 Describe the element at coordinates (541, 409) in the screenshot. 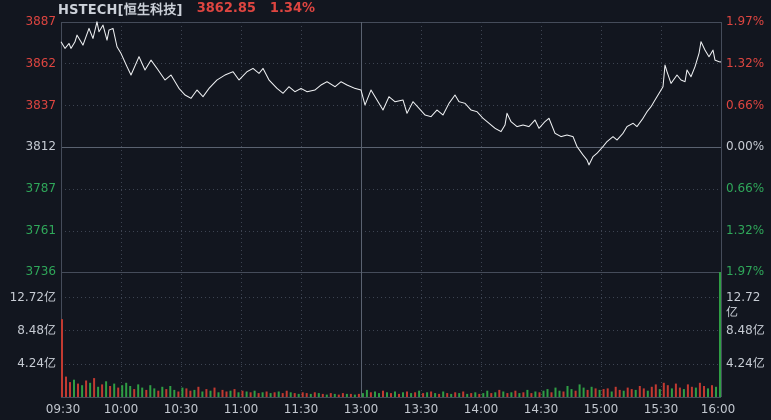

I see `time-axis-label: 14:30` at that location.